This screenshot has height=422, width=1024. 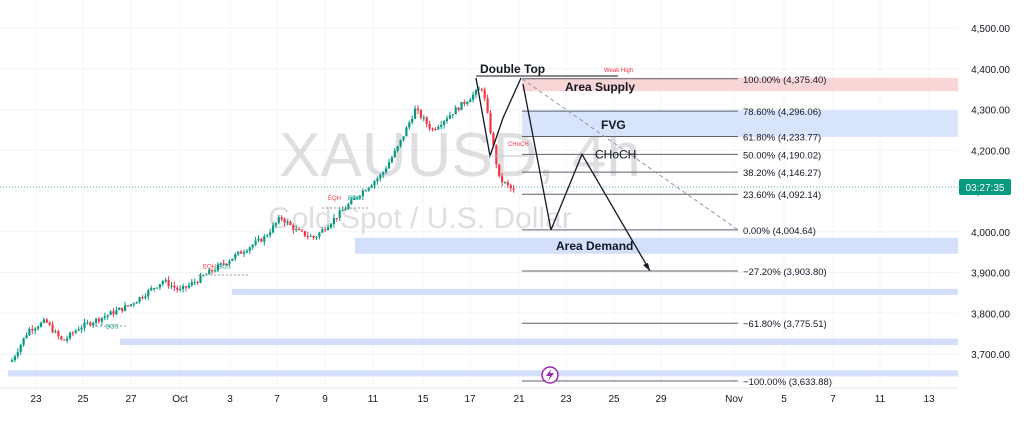 I want to click on price-tick-label: 4,300.00, so click(x=990, y=111).